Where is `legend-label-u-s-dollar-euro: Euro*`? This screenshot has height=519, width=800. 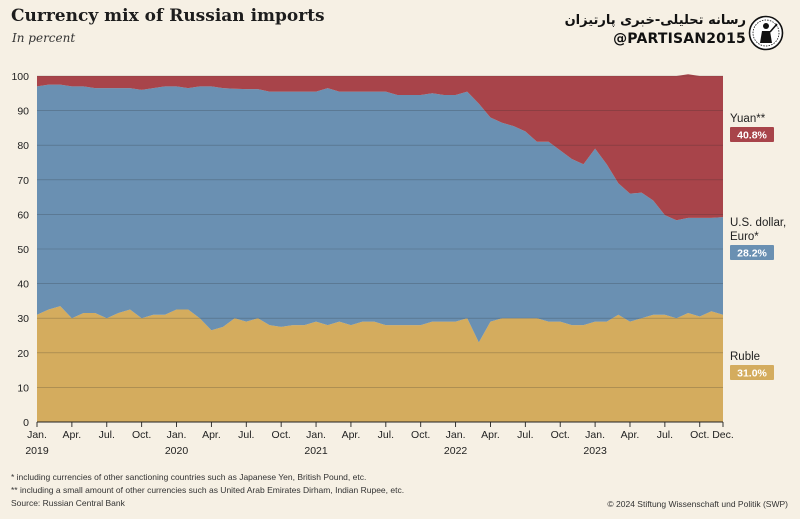 legend-label-u-s-dollar-euro: Euro* is located at coordinates (744, 237).